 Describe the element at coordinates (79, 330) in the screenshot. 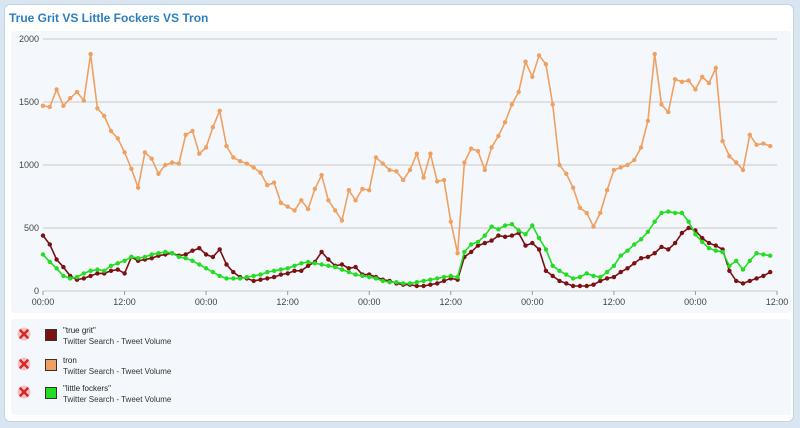

I see `legend-series-name: "true grit"` at that location.